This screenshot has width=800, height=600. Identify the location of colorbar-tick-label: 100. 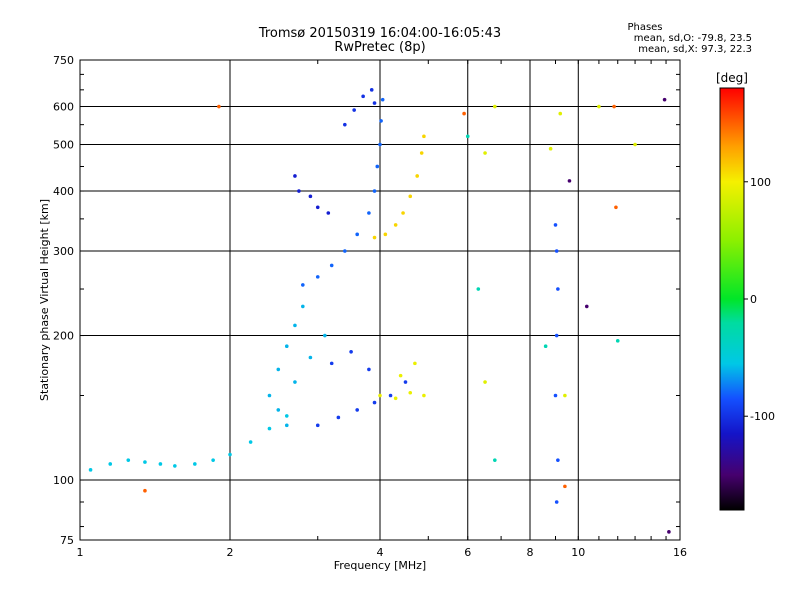
(760, 182).